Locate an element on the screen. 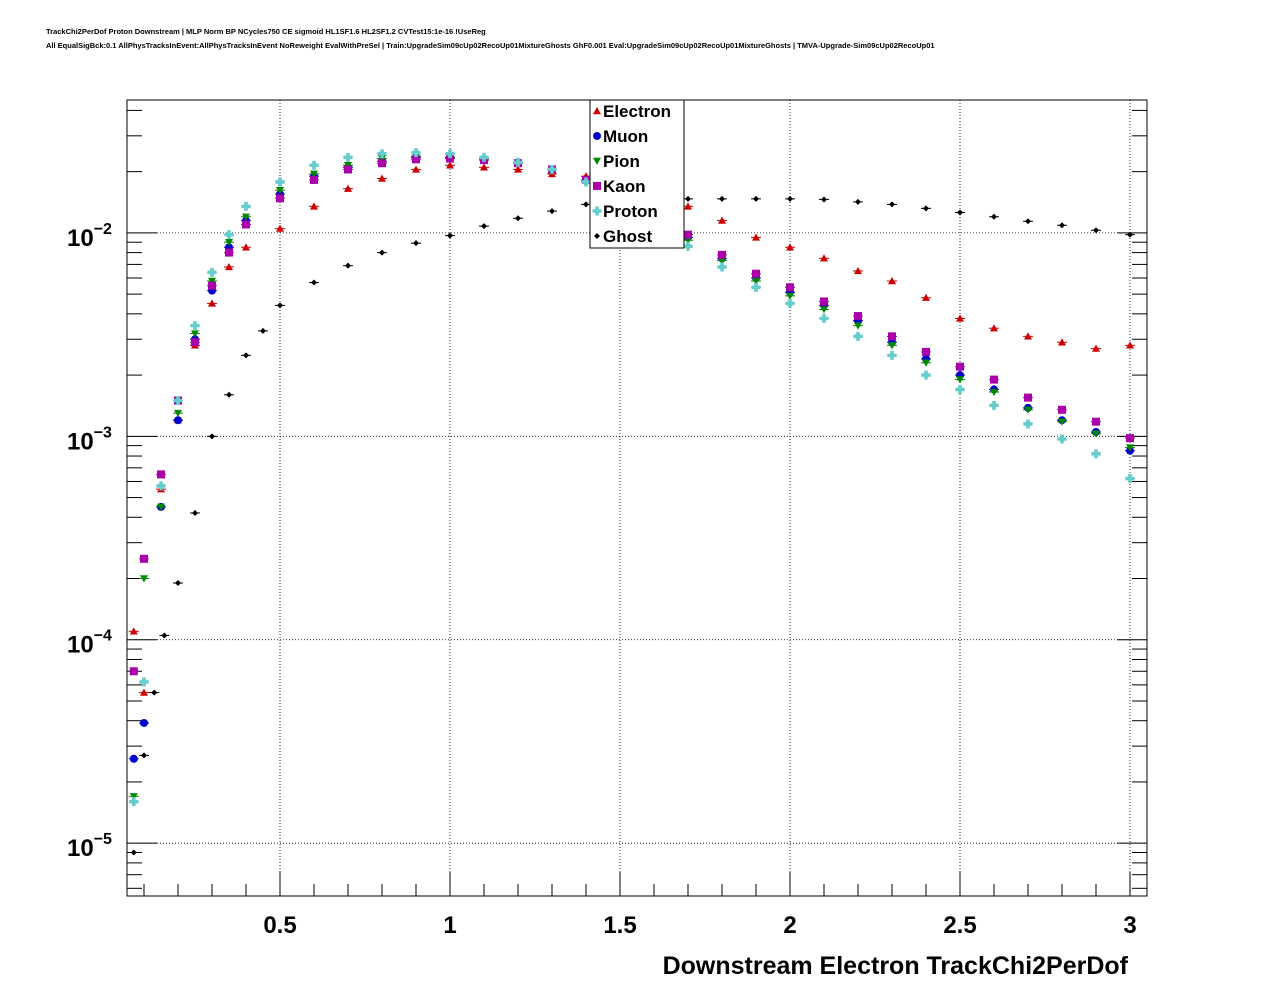 This screenshot has width=1276, height=996. x-tick-labels: 0.5 1 1.5 2 2.5 3 is located at coordinates (699, 925).